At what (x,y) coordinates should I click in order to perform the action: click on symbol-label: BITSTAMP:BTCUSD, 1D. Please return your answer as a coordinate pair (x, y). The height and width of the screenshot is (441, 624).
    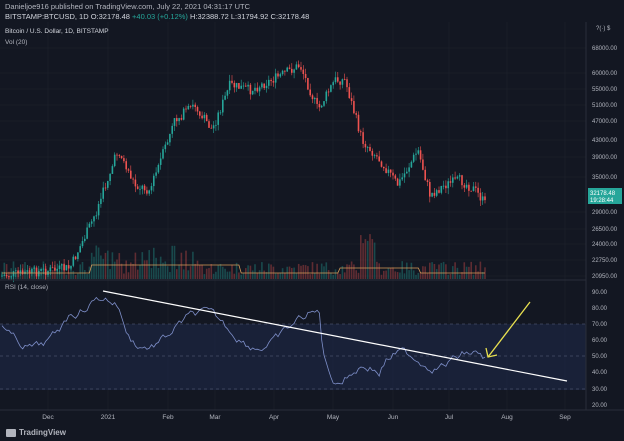
    Looking at the image, I should click on (47, 16).